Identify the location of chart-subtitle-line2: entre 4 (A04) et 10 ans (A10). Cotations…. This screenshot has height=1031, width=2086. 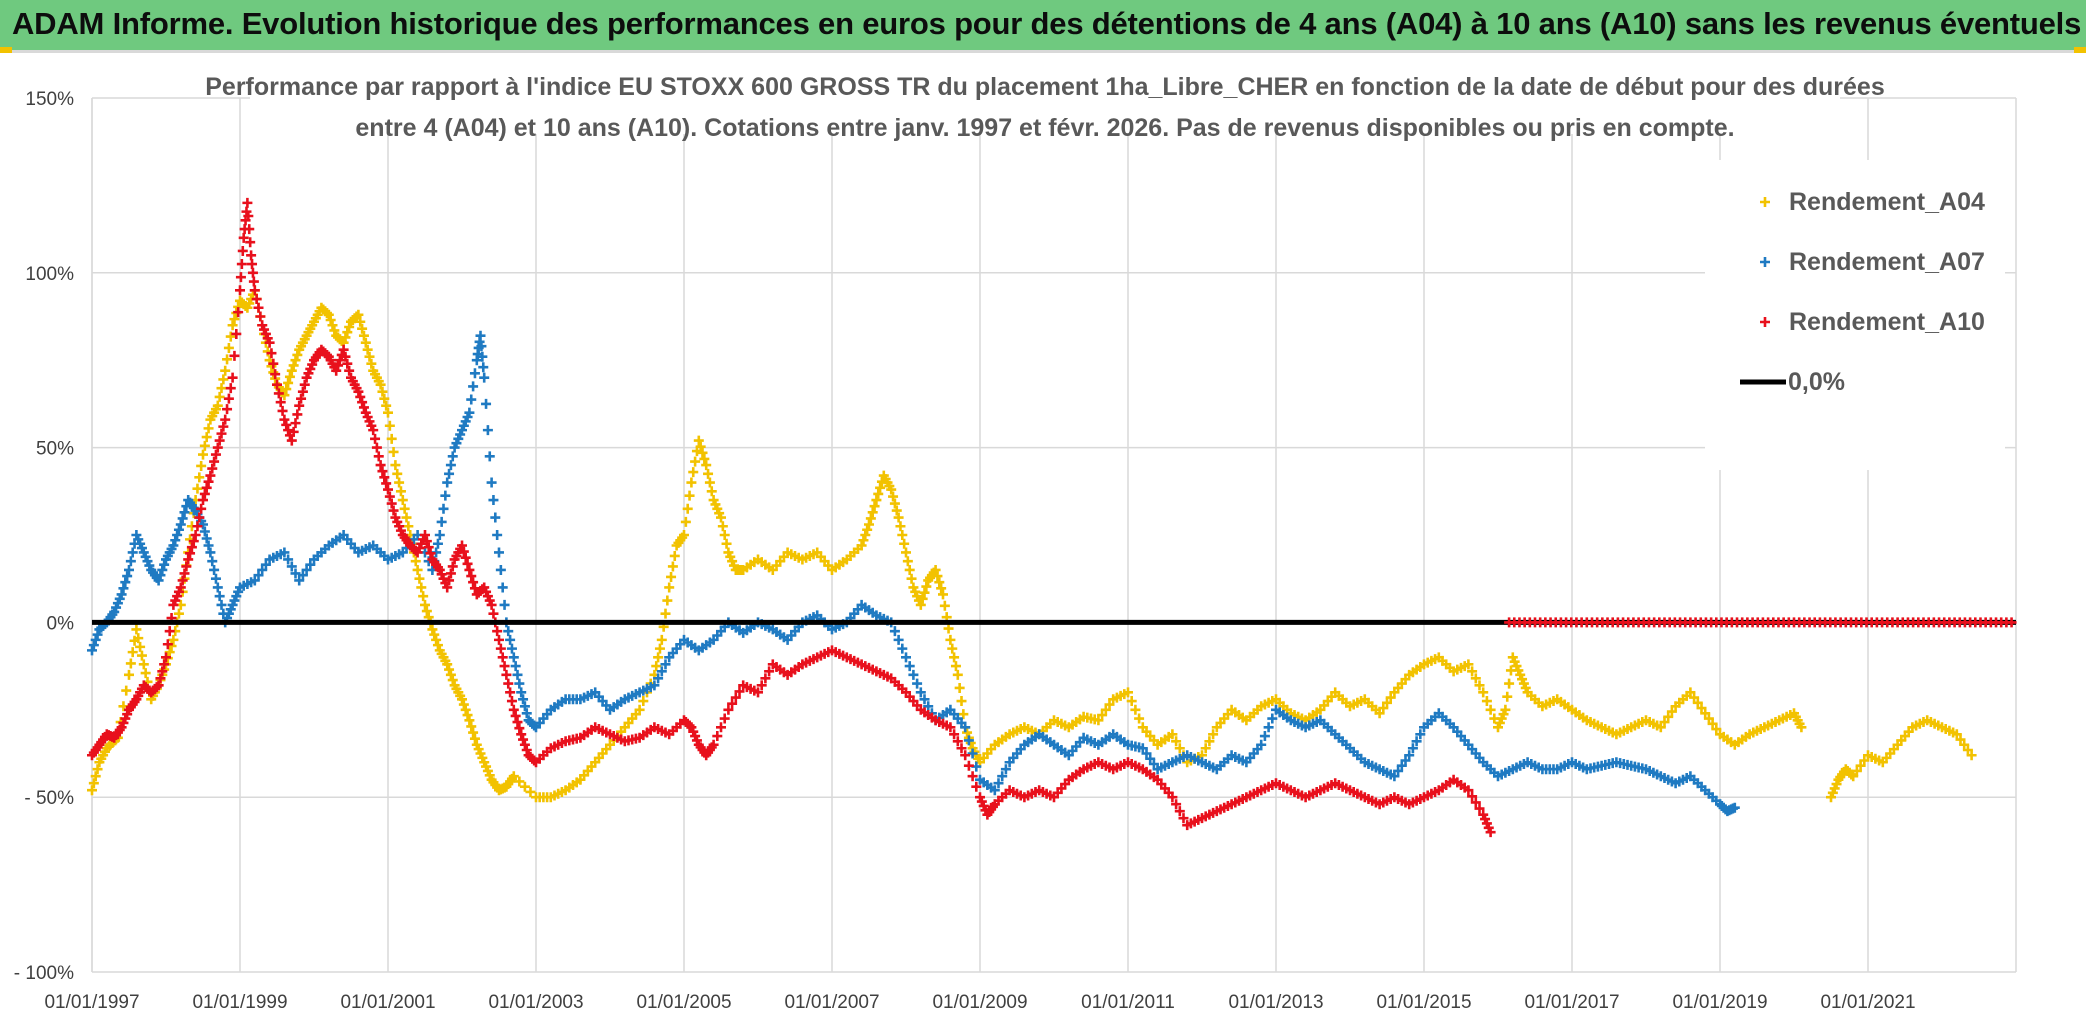
(1044, 128).